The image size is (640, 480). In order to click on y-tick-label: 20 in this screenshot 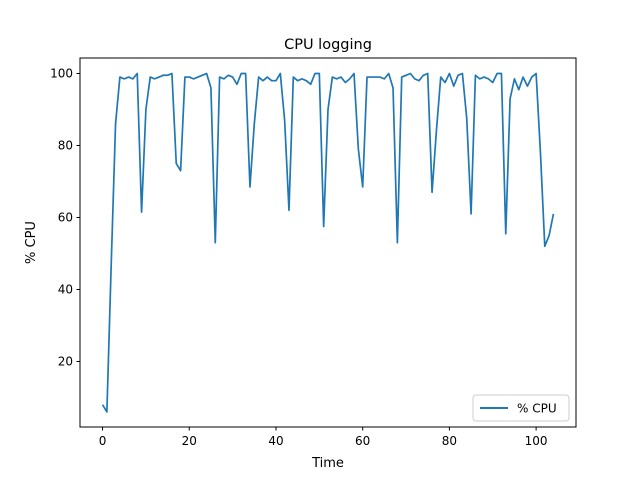, I will do `click(65, 361)`.